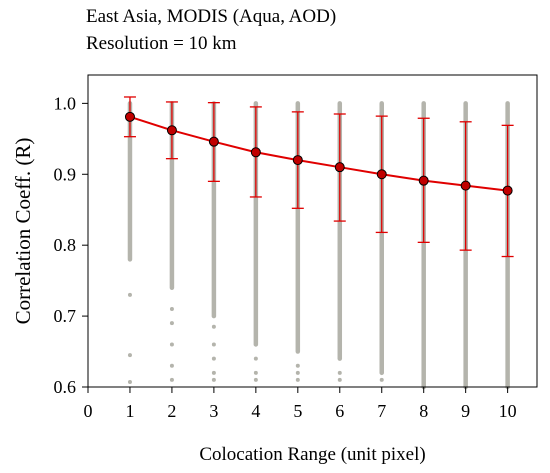 Image resolution: width=550 pixels, height=473 pixels. Describe the element at coordinates (23, 231) in the screenshot. I see `y-axis-label: Correlation Coeff. (R)` at that location.